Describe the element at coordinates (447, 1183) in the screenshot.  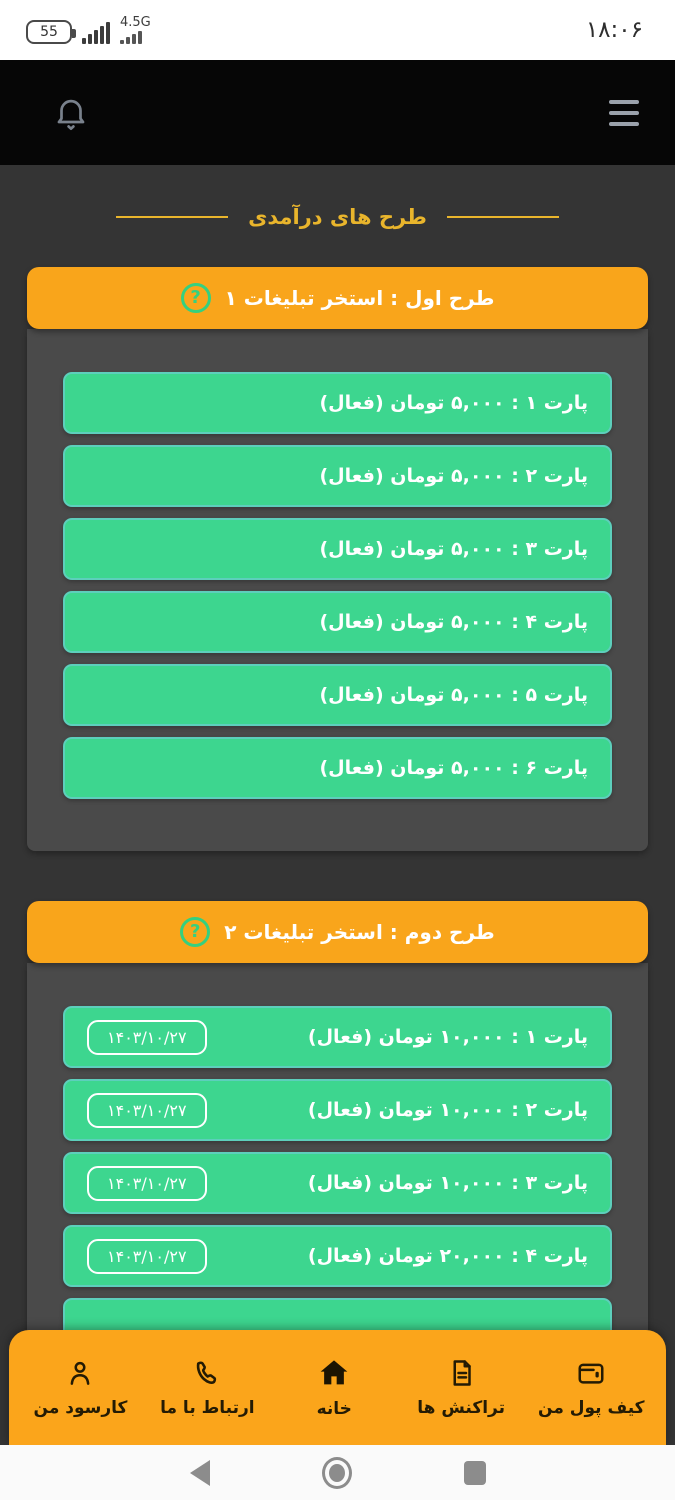
I see `part-label: پارت ۳ : ۱۰,۰۰۰ تومان (فعال)` at that location.